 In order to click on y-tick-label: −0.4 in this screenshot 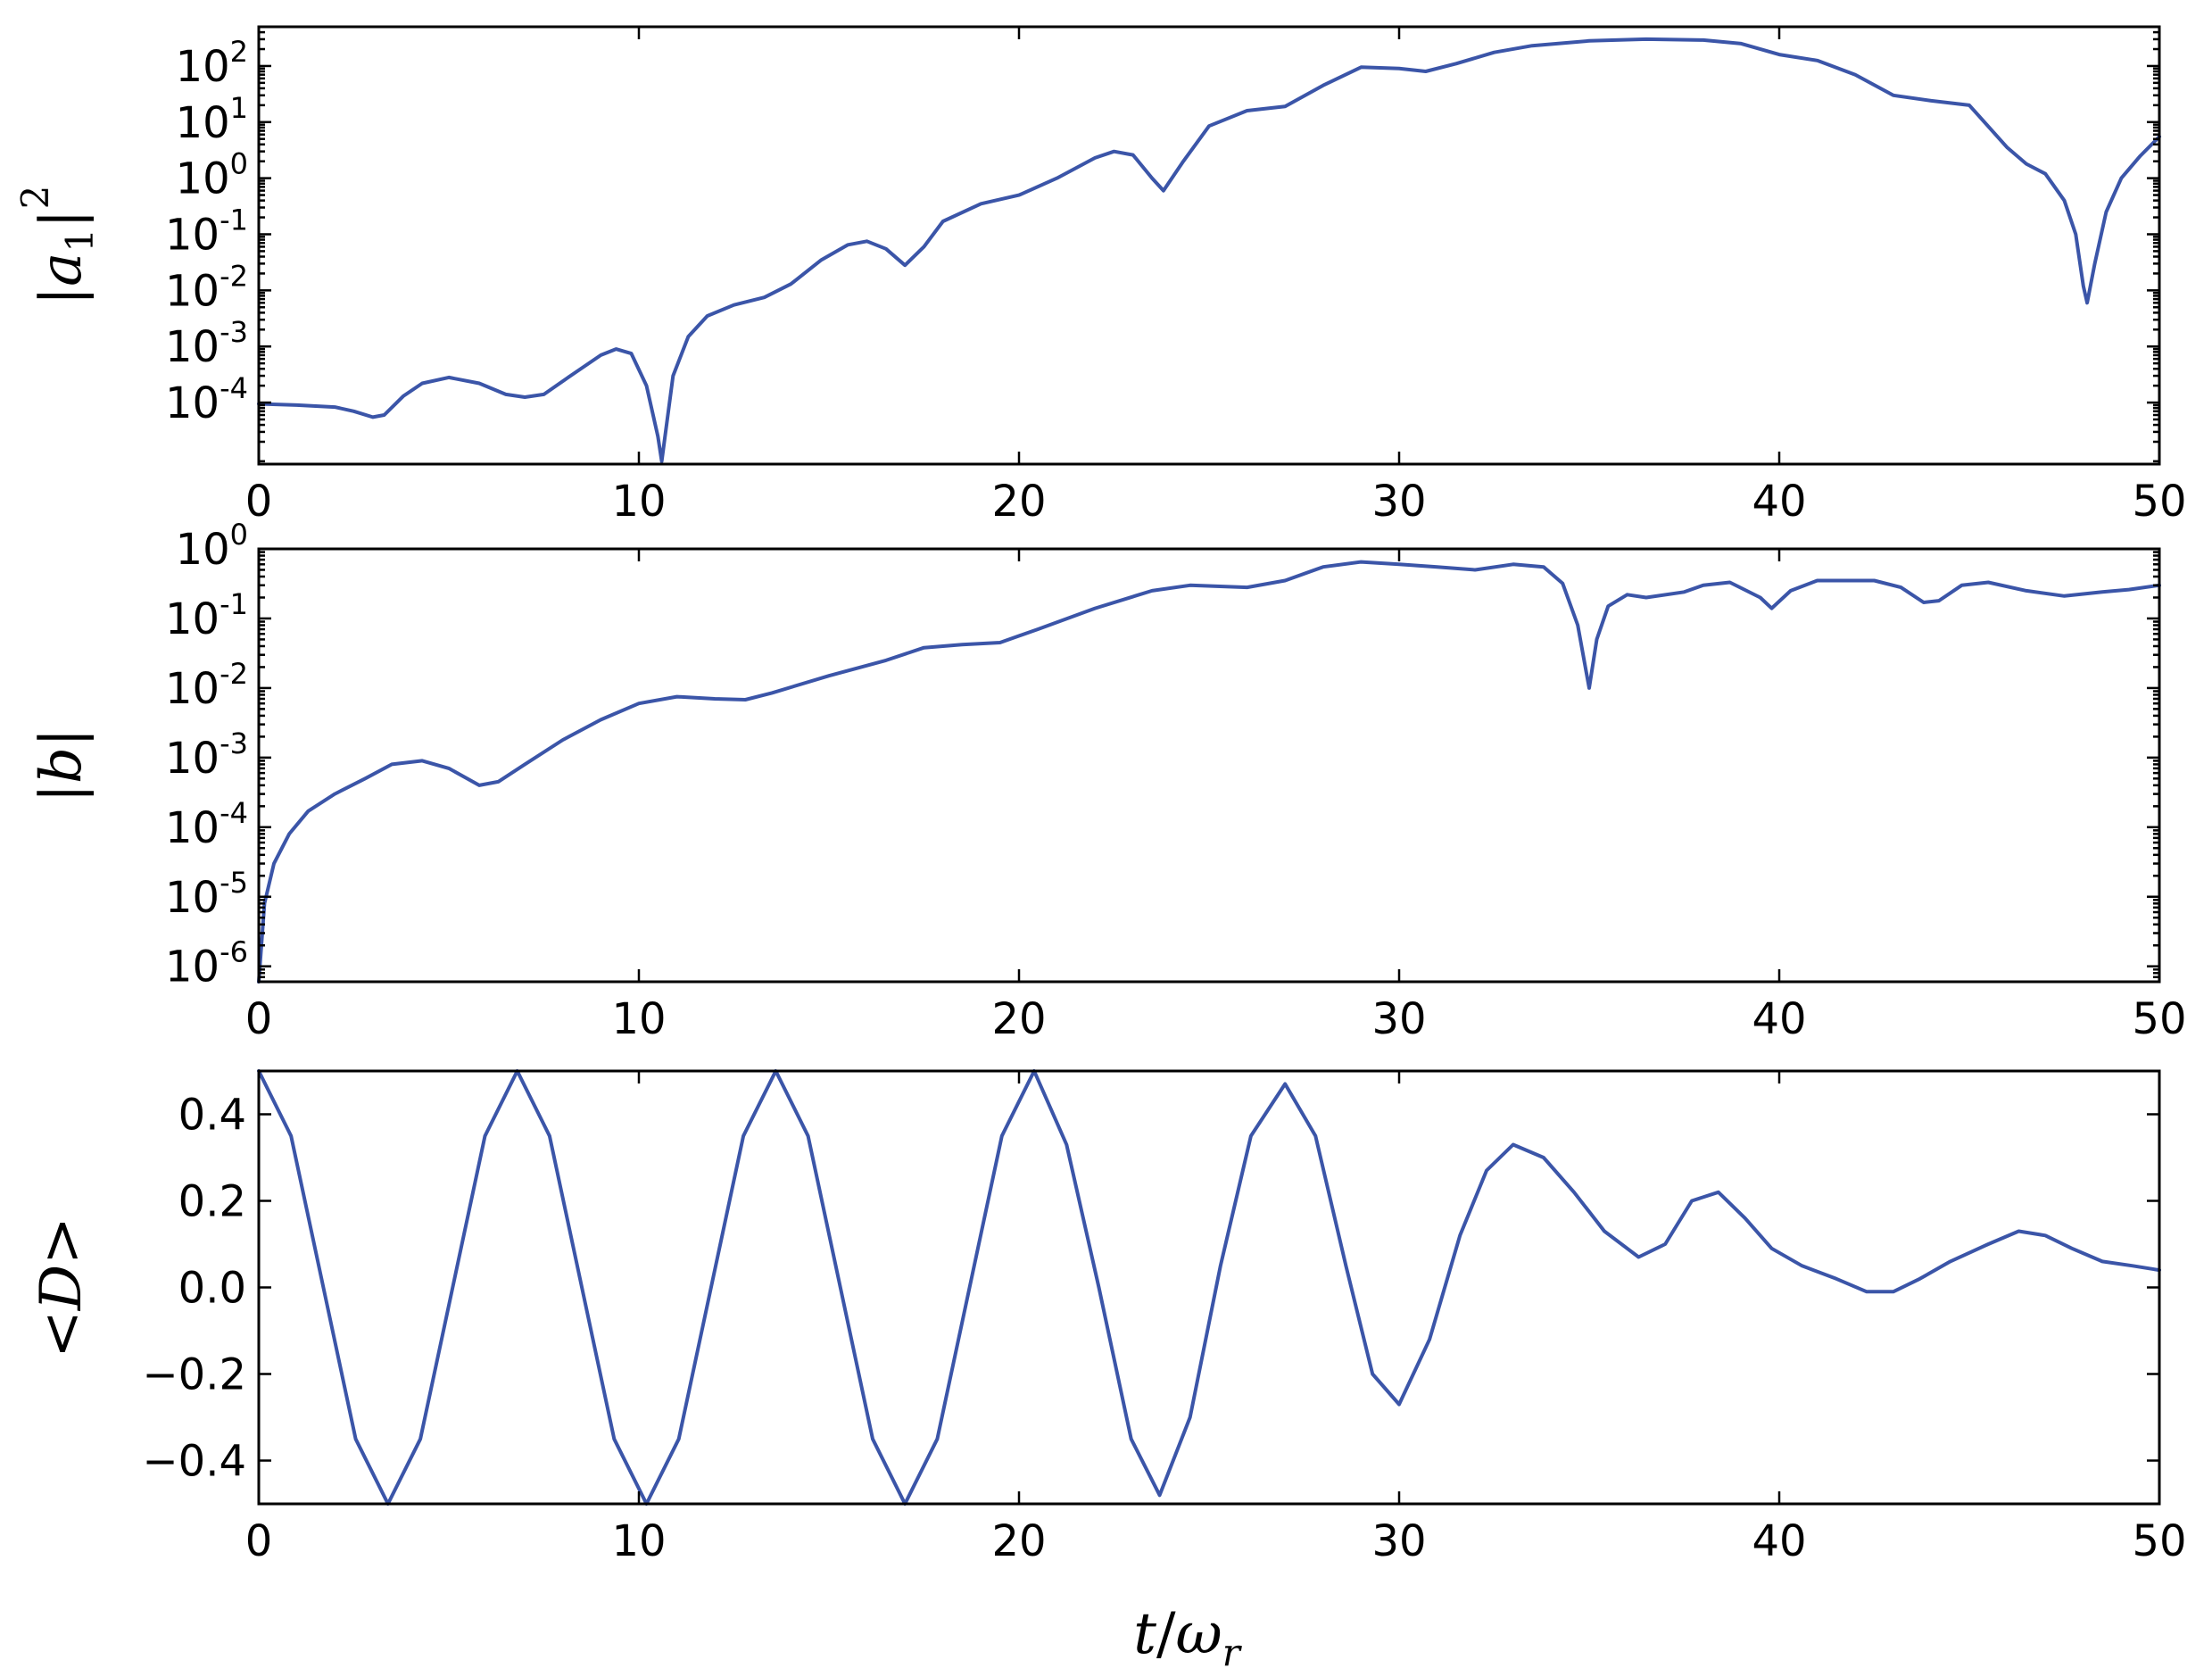, I will do `click(194, 1462)`.